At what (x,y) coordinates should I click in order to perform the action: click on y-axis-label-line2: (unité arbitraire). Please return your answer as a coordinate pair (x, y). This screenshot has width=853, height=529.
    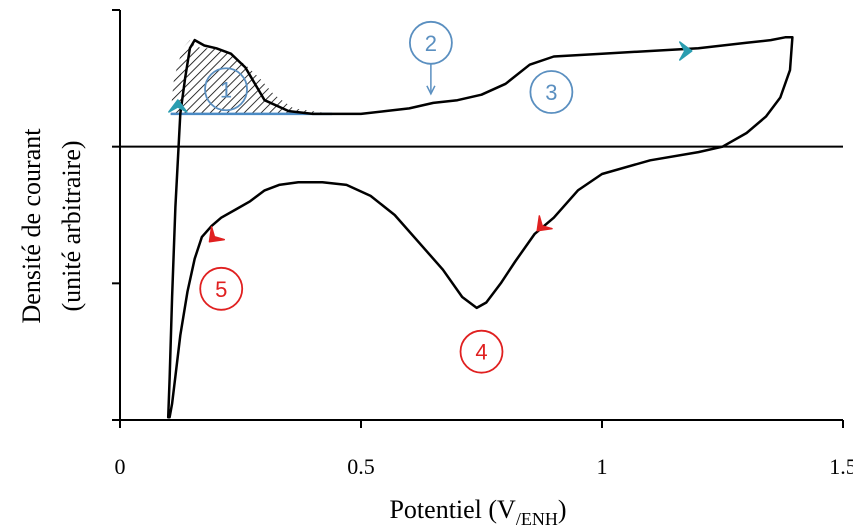
    Looking at the image, I should click on (71, 225).